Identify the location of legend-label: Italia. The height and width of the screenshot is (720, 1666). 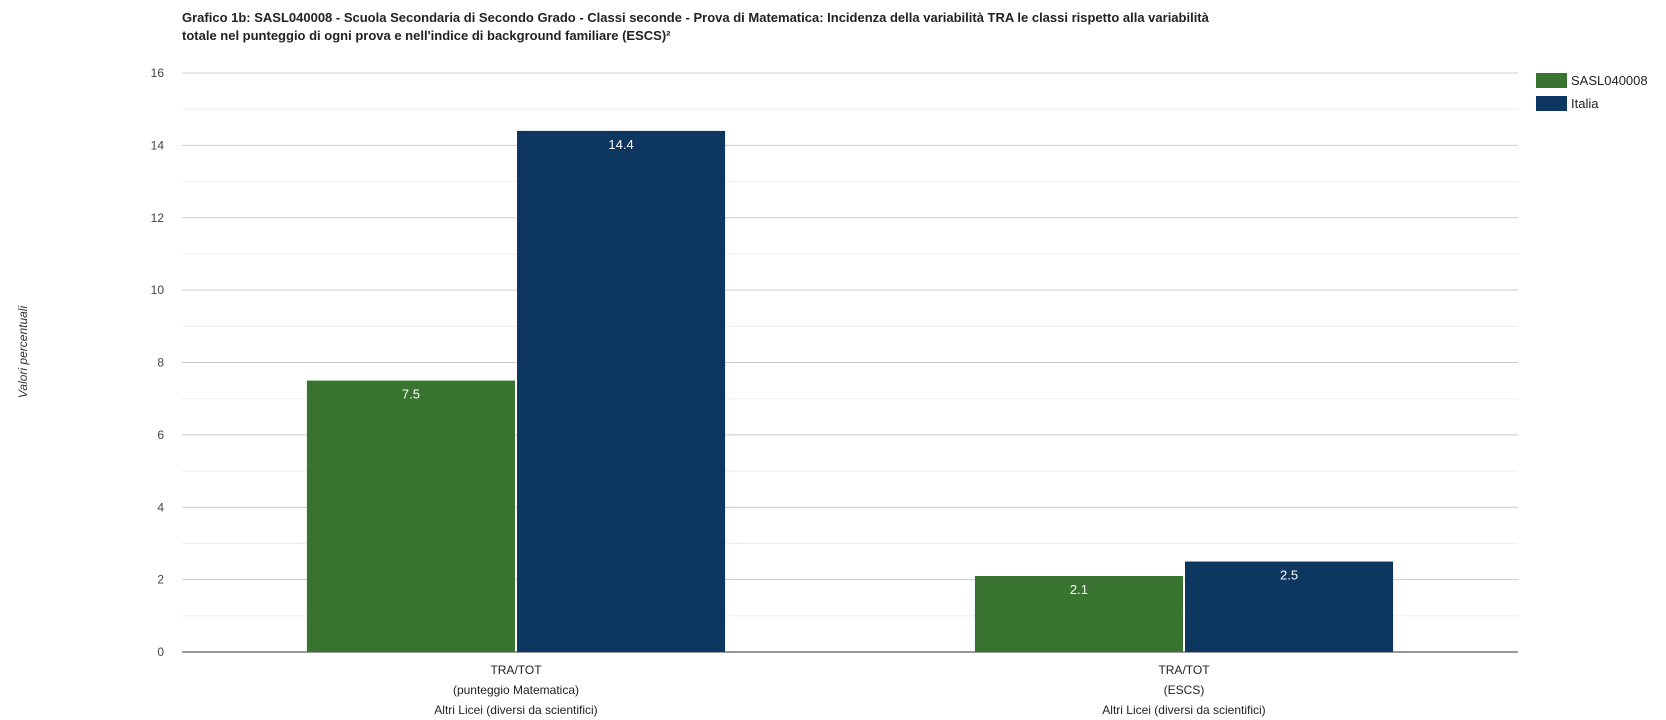
(1585, 103).